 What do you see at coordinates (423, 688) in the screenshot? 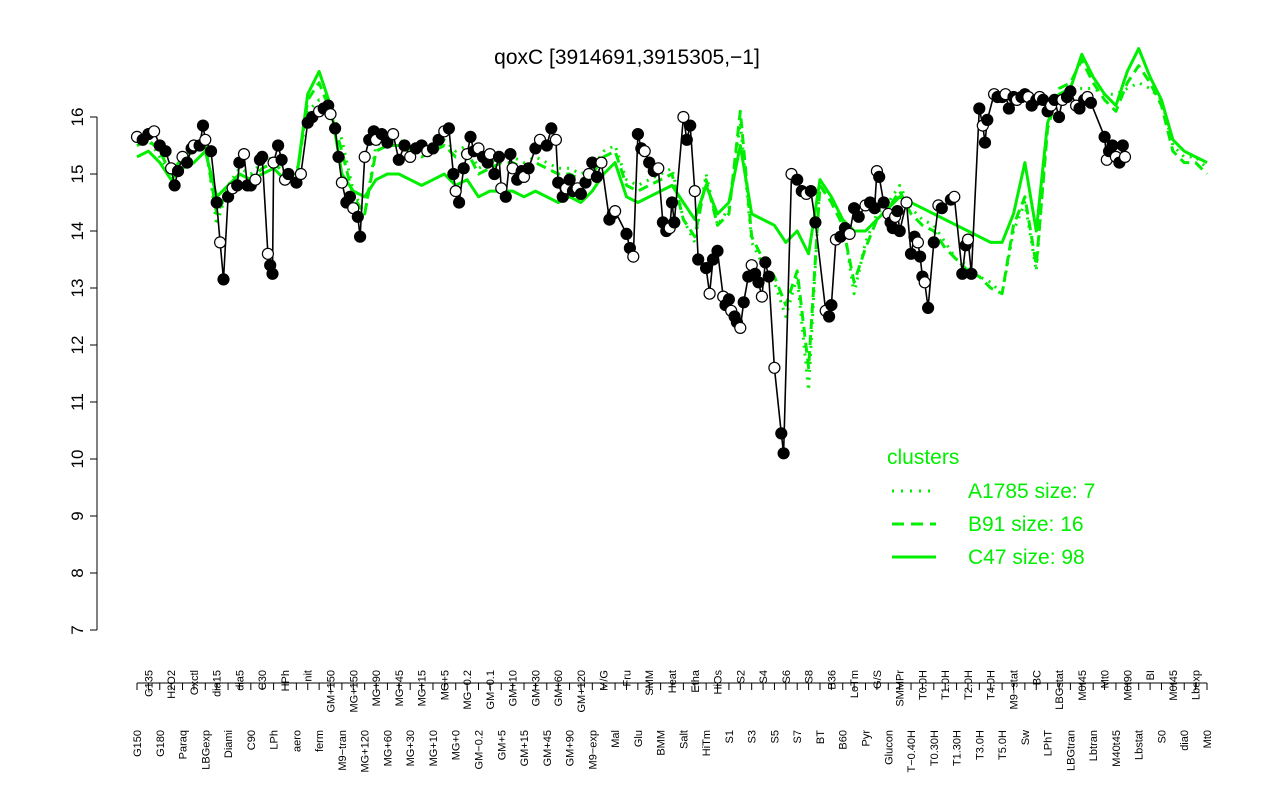
I see `x-tick-label: MG+15` at bounding box center [423, 688].